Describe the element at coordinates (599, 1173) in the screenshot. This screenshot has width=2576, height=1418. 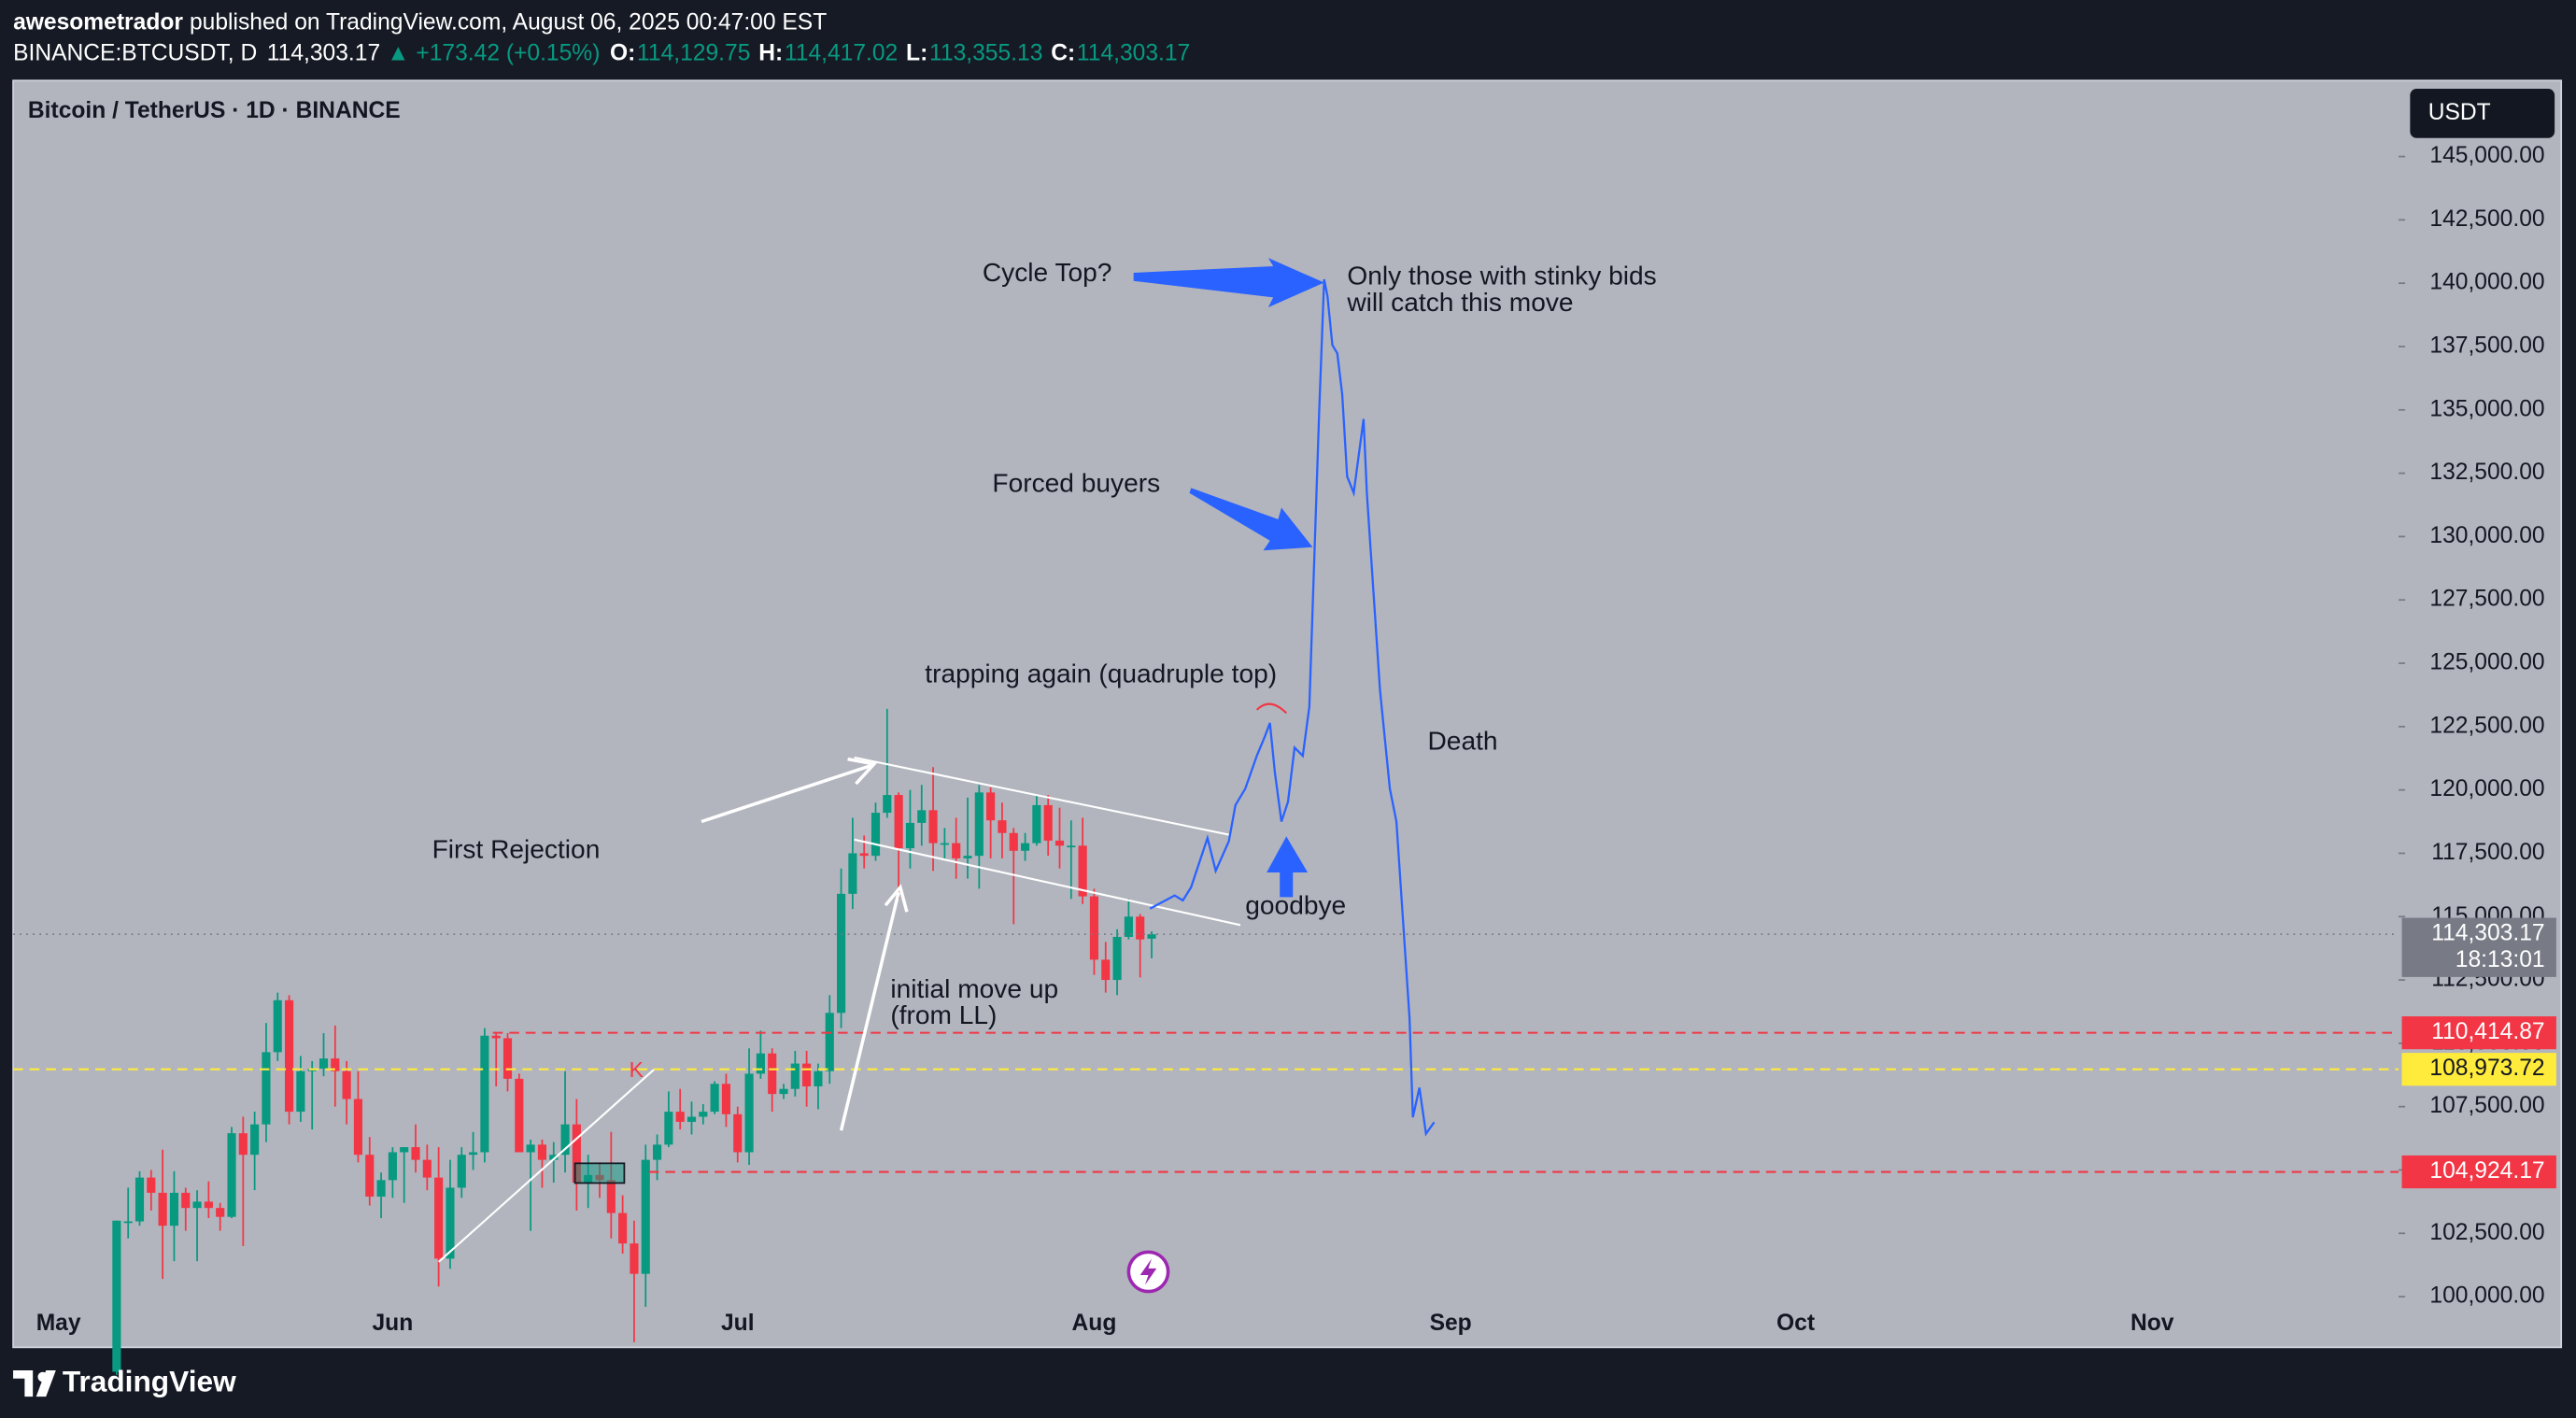
I see `box` at that location.